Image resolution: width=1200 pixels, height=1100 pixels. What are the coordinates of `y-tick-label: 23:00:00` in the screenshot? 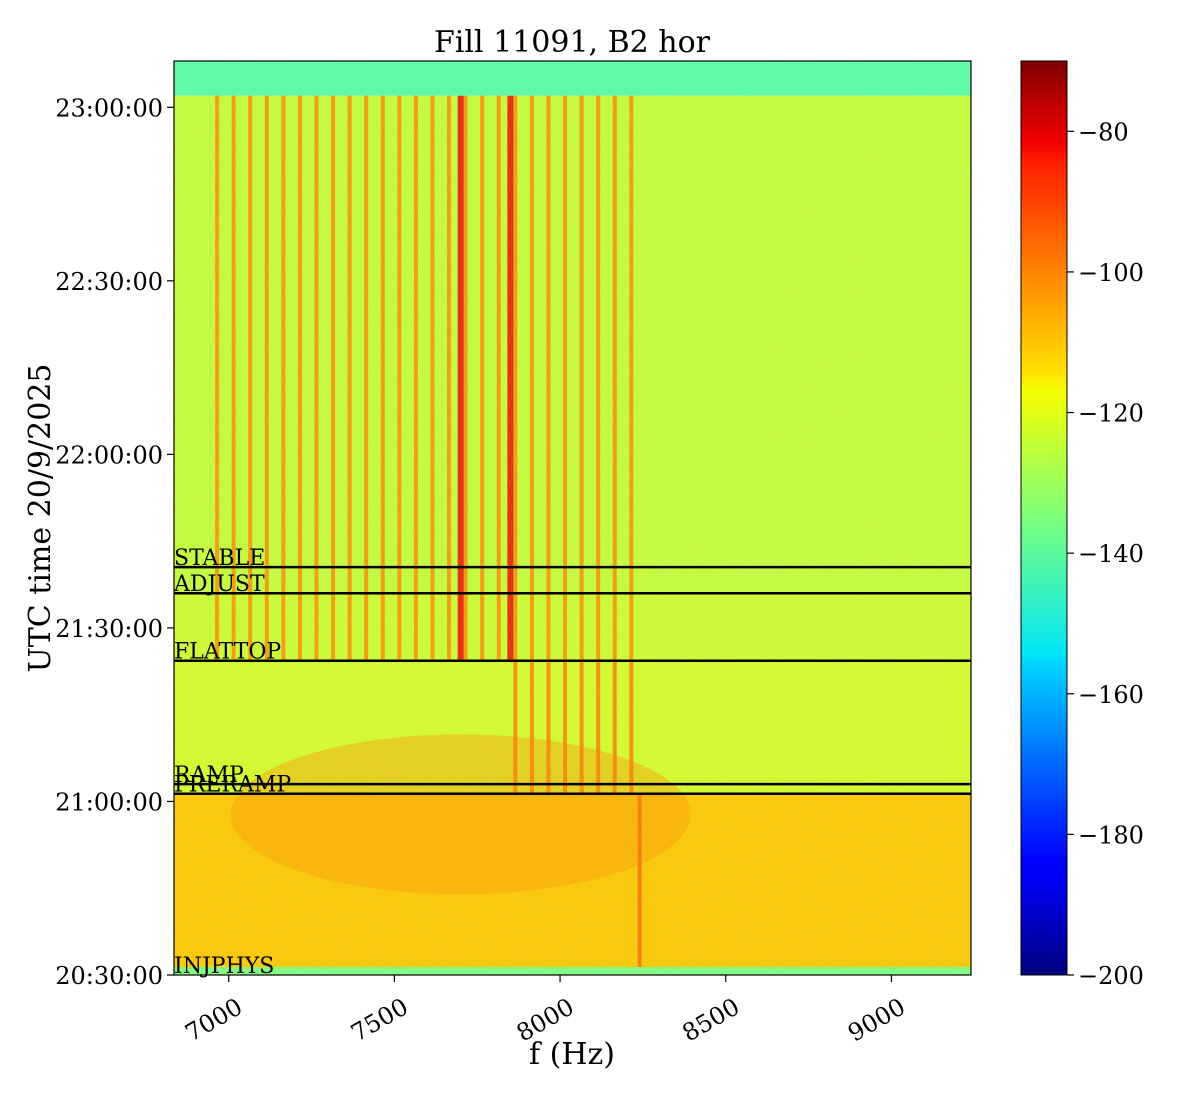 It's located at (109, 108).